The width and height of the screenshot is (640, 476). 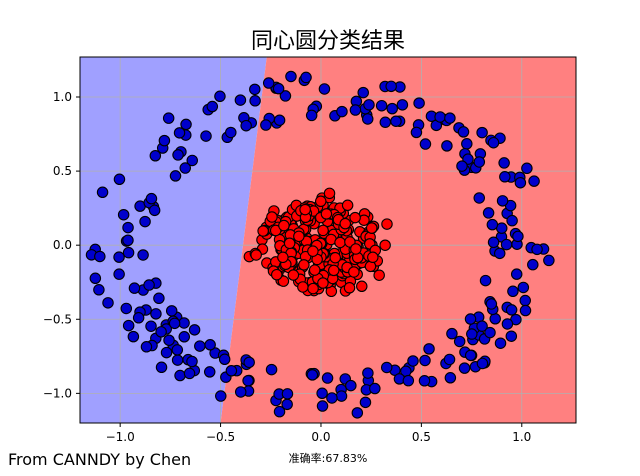 I want to click on y-tick-label: 0.5, so click(x=62, y=171).